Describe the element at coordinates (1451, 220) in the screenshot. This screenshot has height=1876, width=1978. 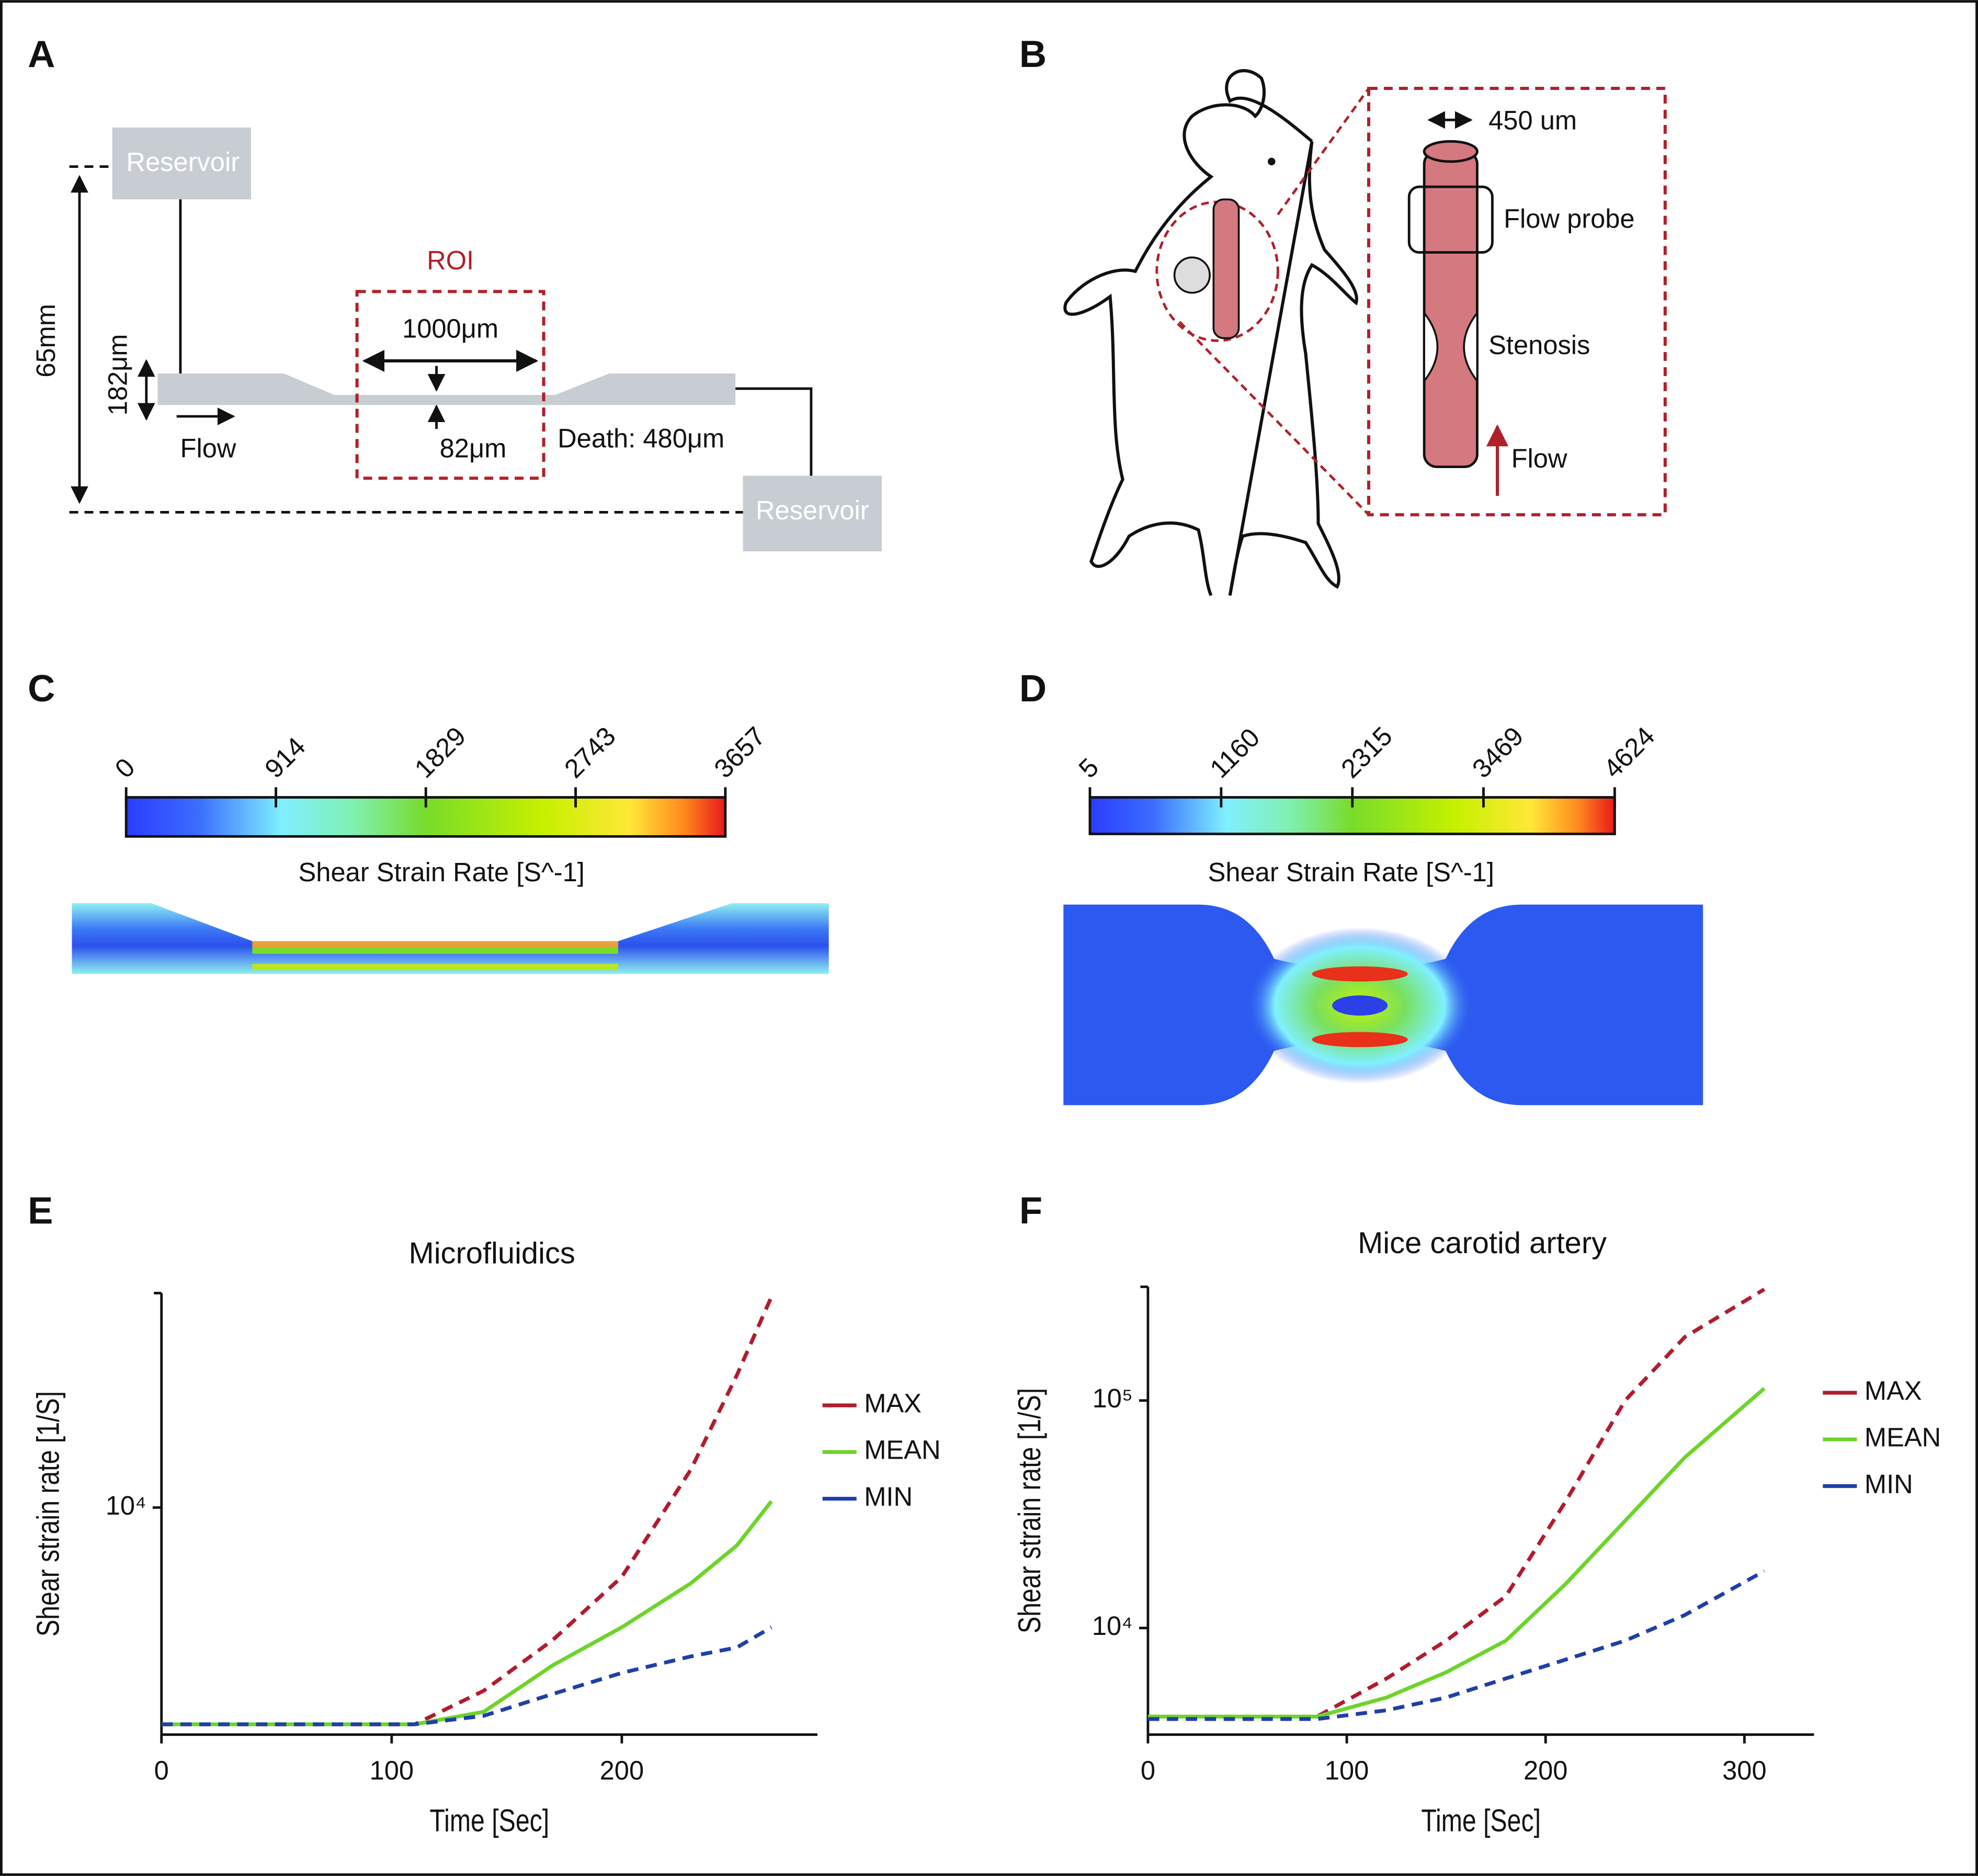
I see `flow-probe` at that location.